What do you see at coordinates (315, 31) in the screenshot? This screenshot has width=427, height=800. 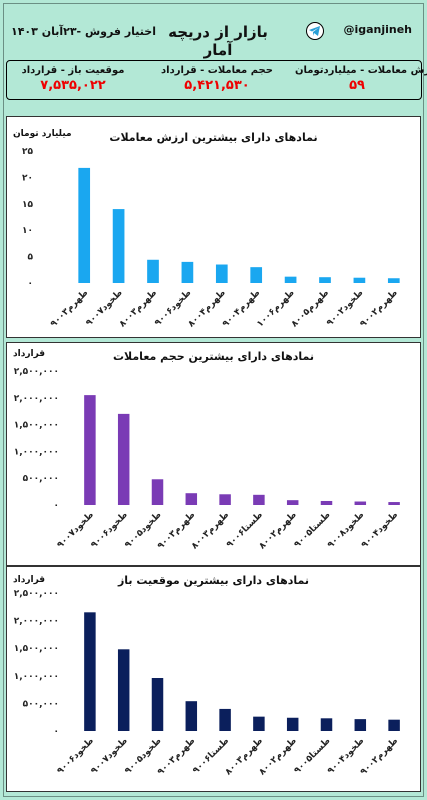 I see `telegram-icon` at bounding box center [315, 31].